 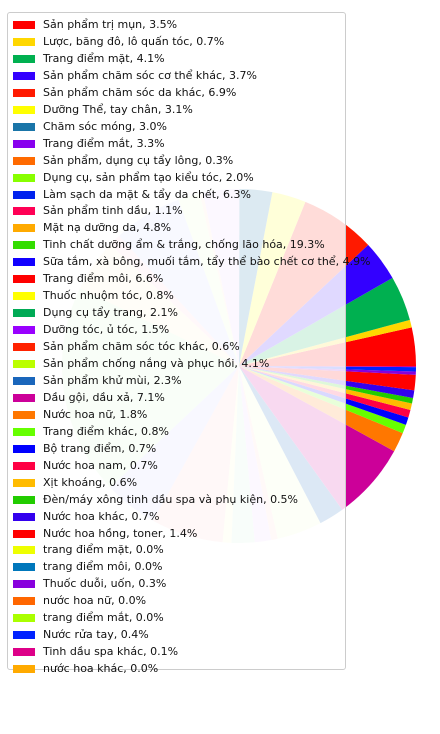 I want to click on legend-item: Thuốc nhuộm tóc, 0.8%, so click(x=93, y=296).